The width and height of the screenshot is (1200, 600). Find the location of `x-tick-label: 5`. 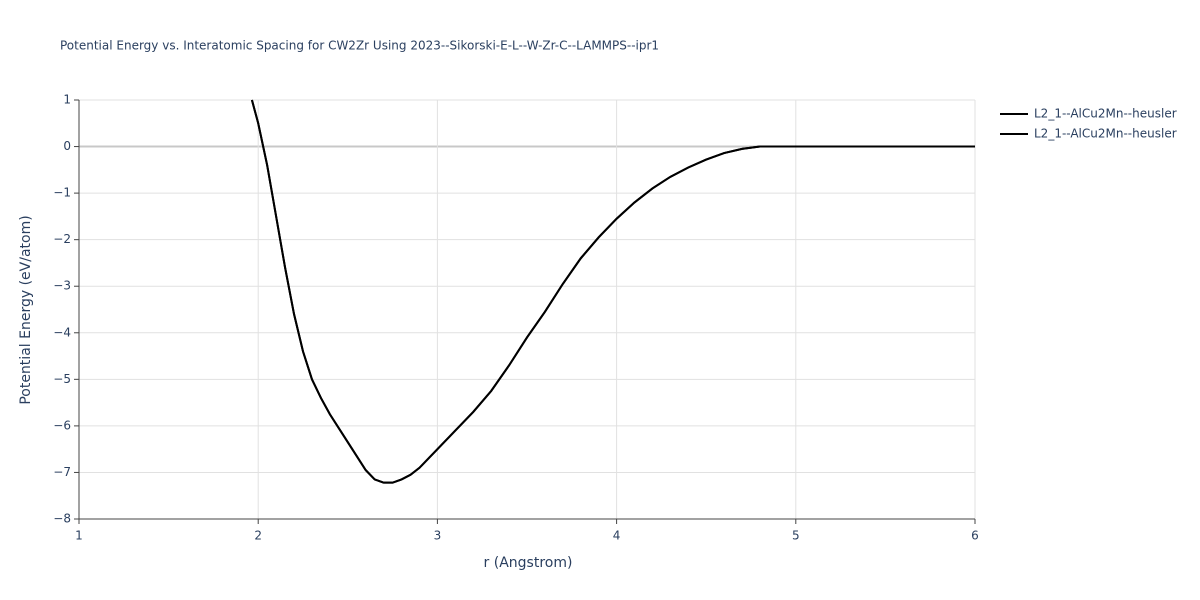

x-tick-label: 5 is located at coordinates (796, 536).